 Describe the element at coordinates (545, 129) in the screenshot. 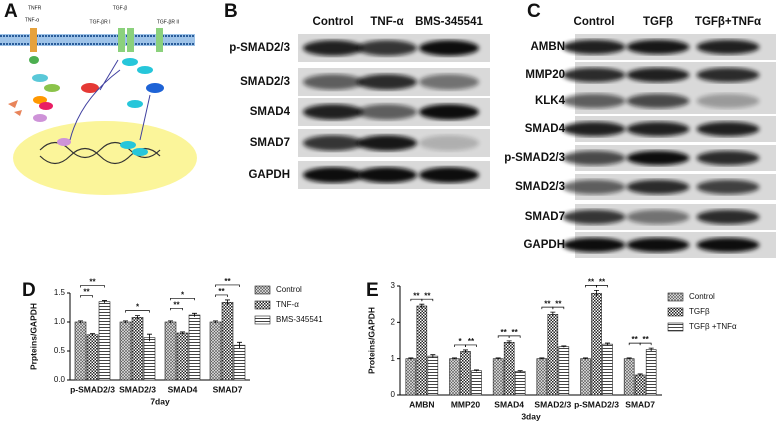

I see `blot-row-label: SMAD4` at that location.